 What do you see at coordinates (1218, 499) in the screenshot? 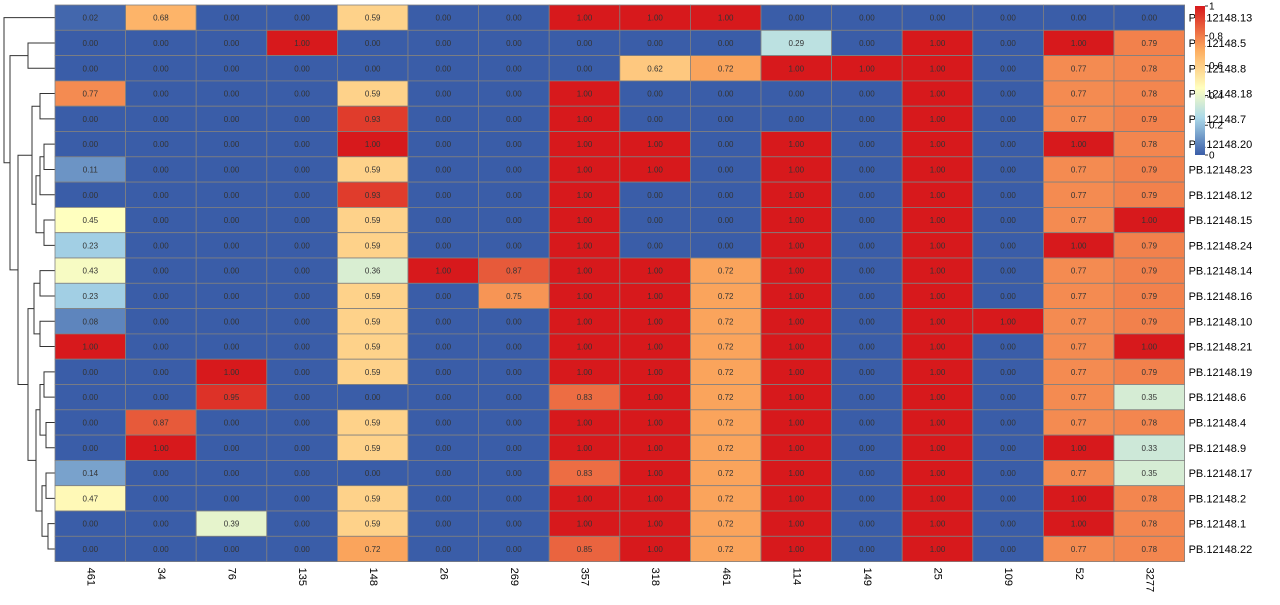
I see `row-label: PB.12148.2` at bounding box center [1218, 499].